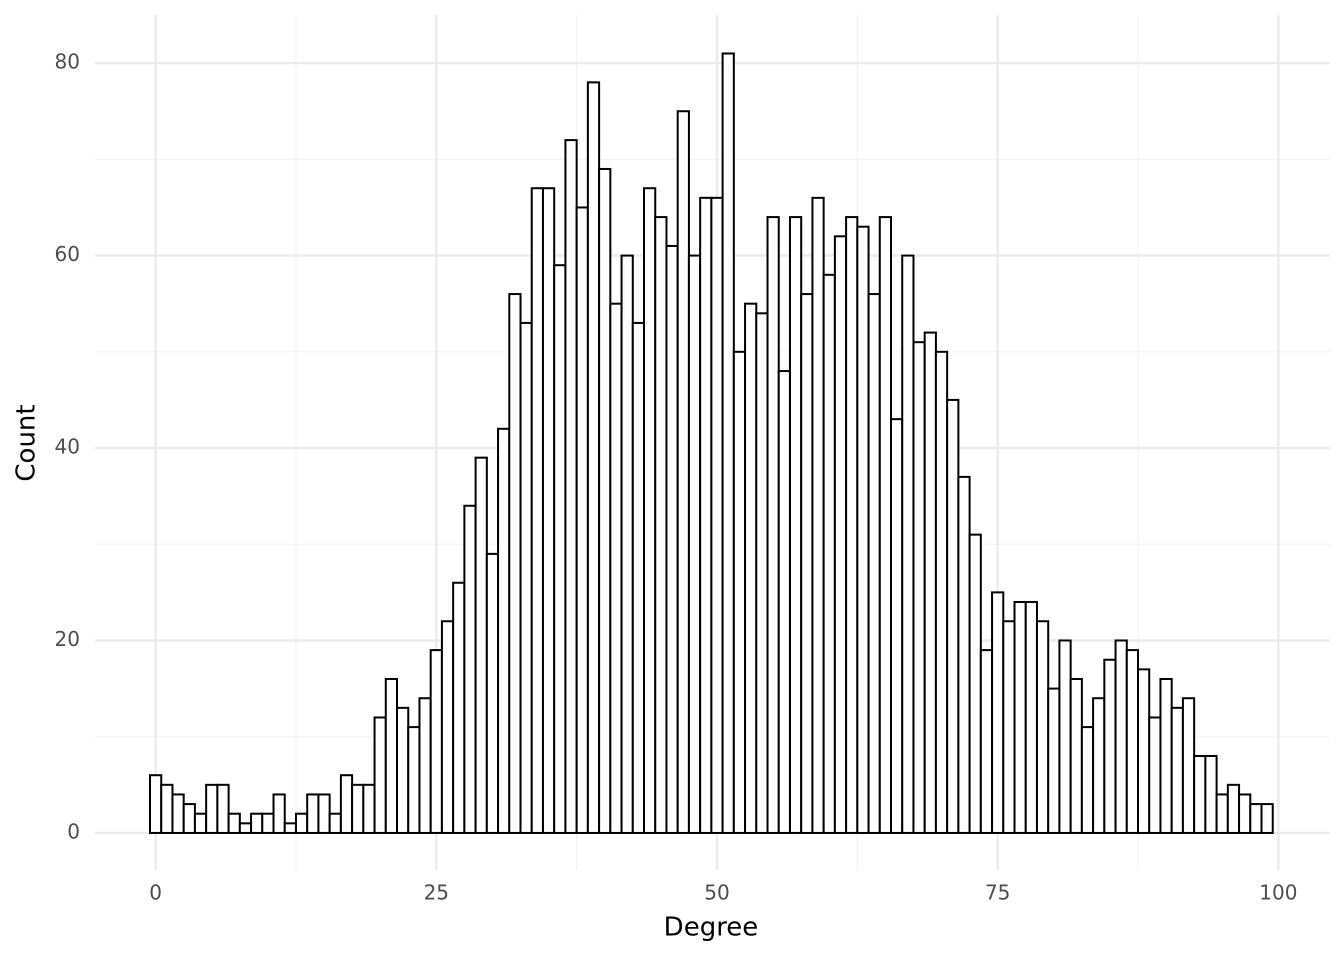 The image size is (1344, 960). I want to click on y-tick-label: 40, so click(67, 447).